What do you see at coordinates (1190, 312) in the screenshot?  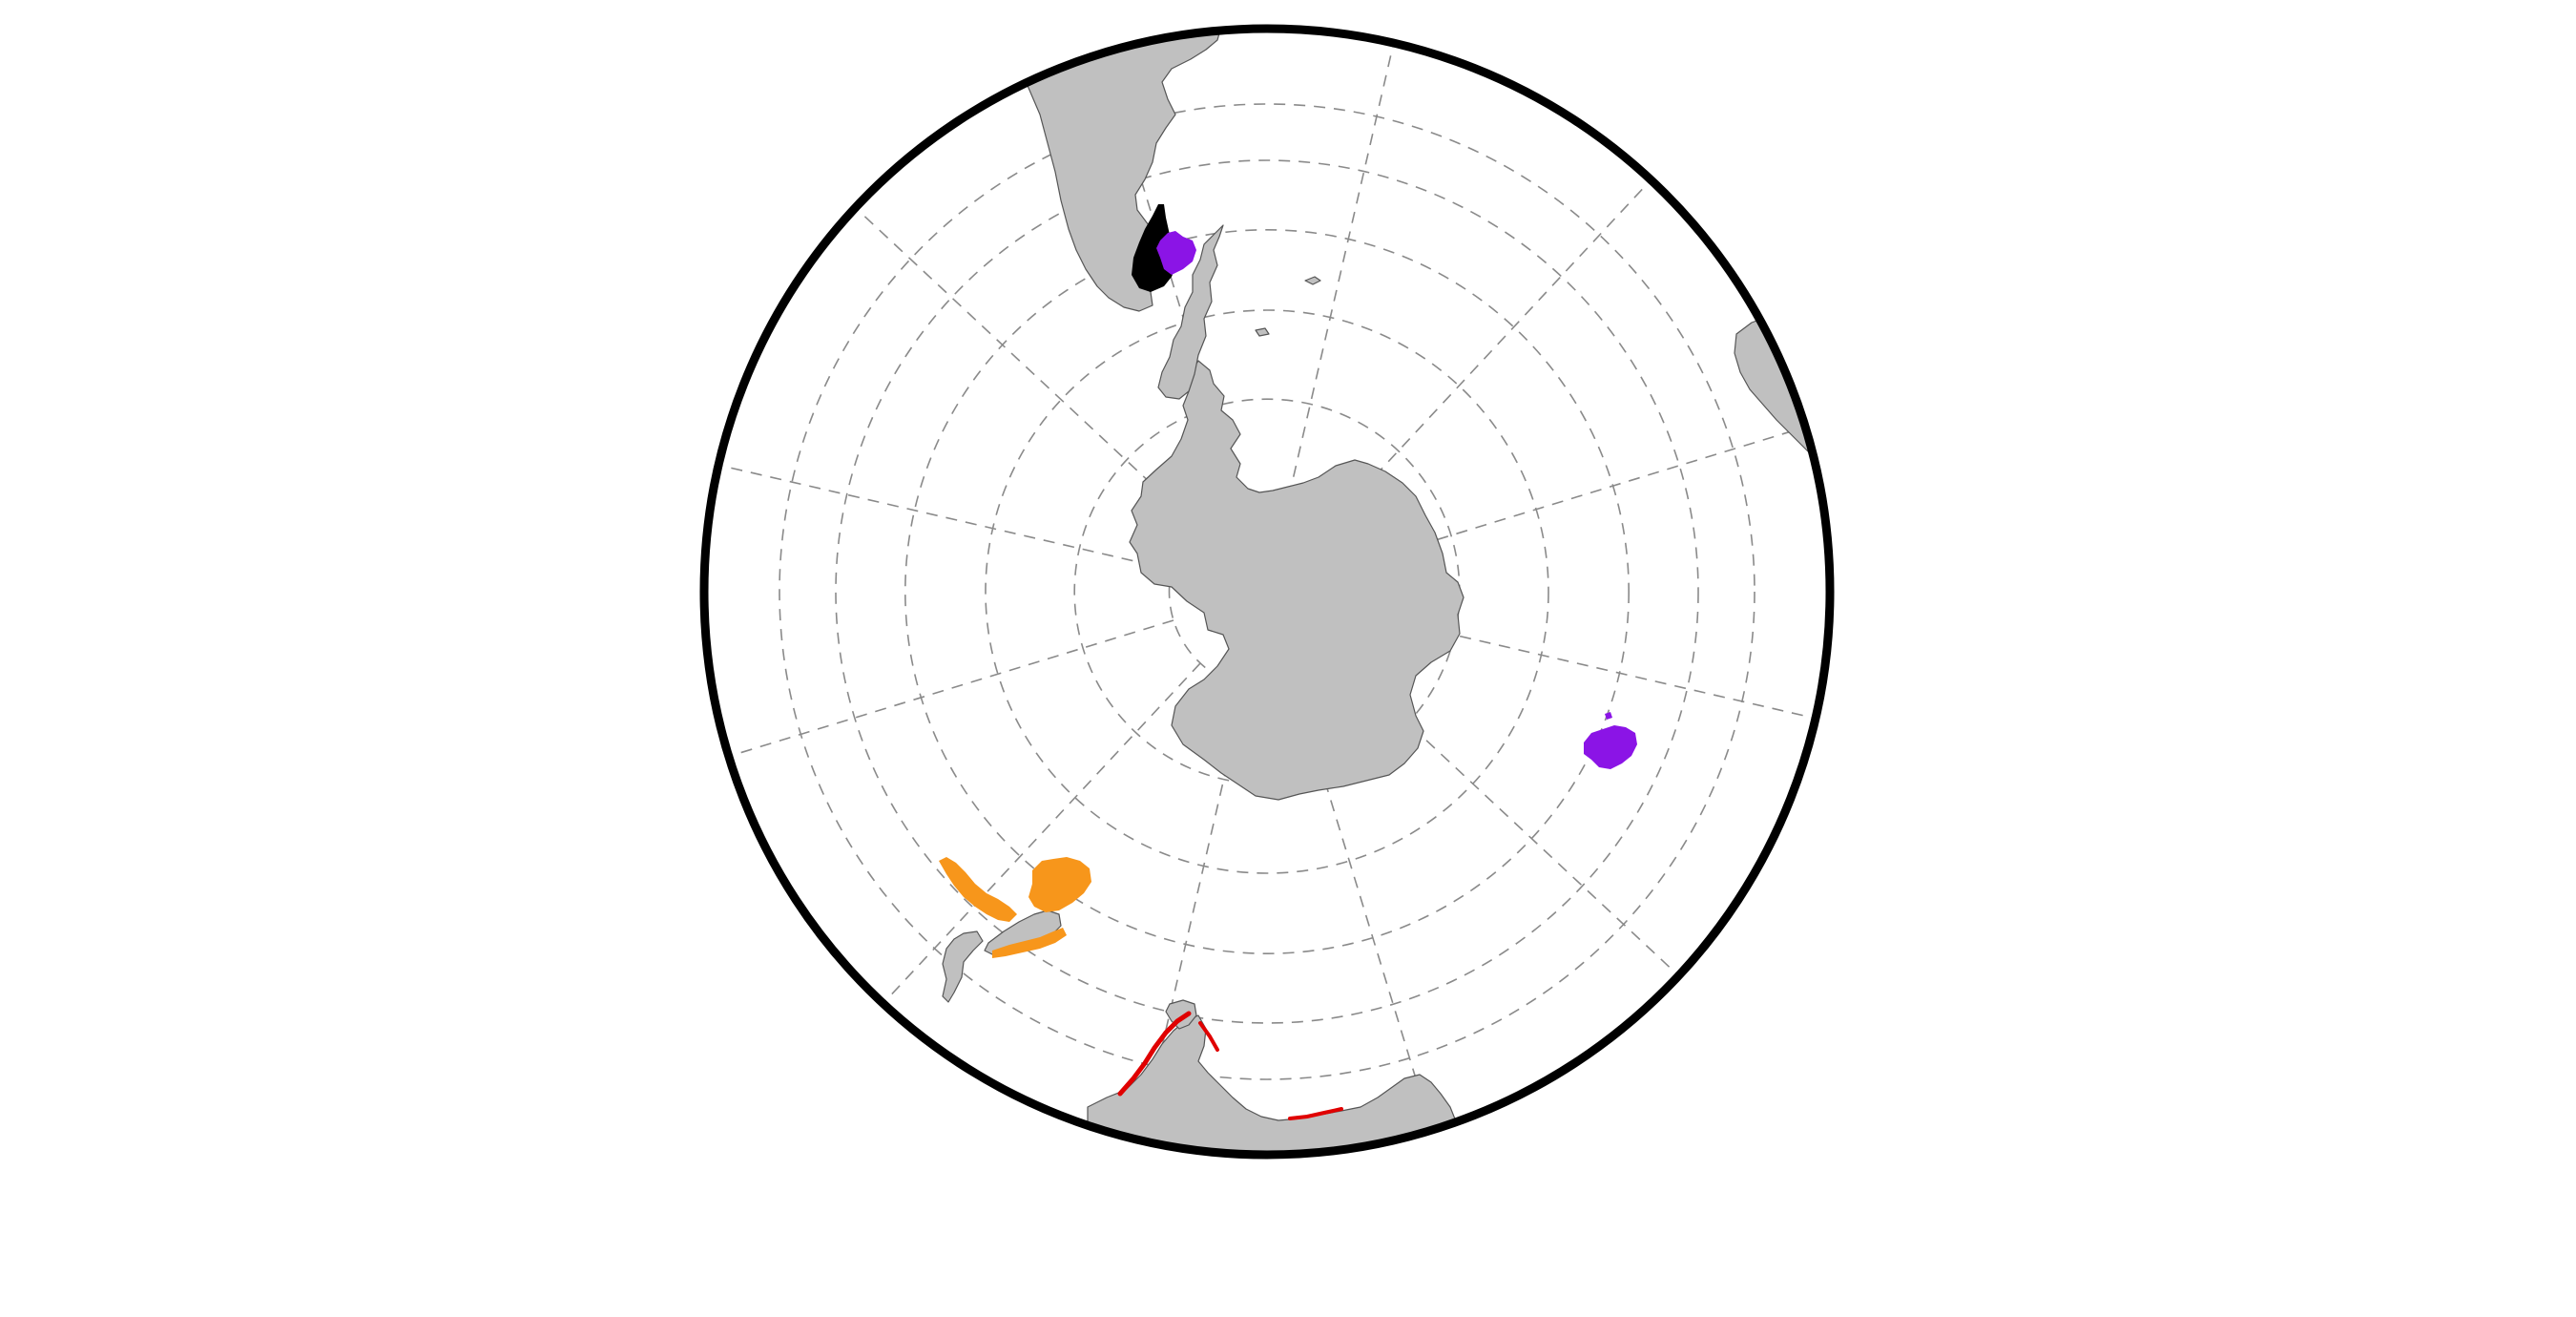 I see `antarctic-peninsula` at bounding box center [1190, 312].